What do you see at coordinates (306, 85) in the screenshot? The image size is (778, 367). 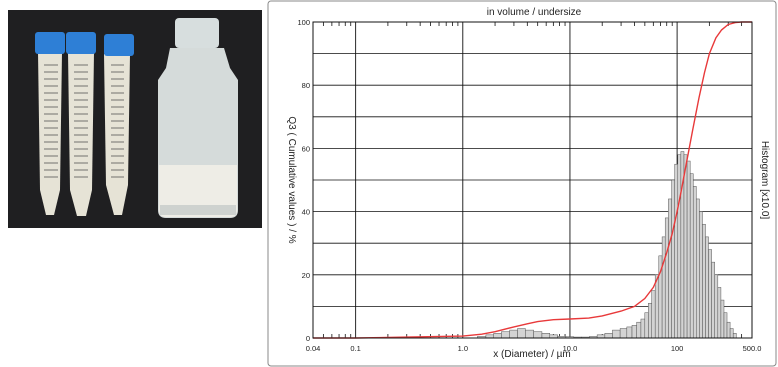 I see `y-tick-label: 80` at bounding box center [306, 85].